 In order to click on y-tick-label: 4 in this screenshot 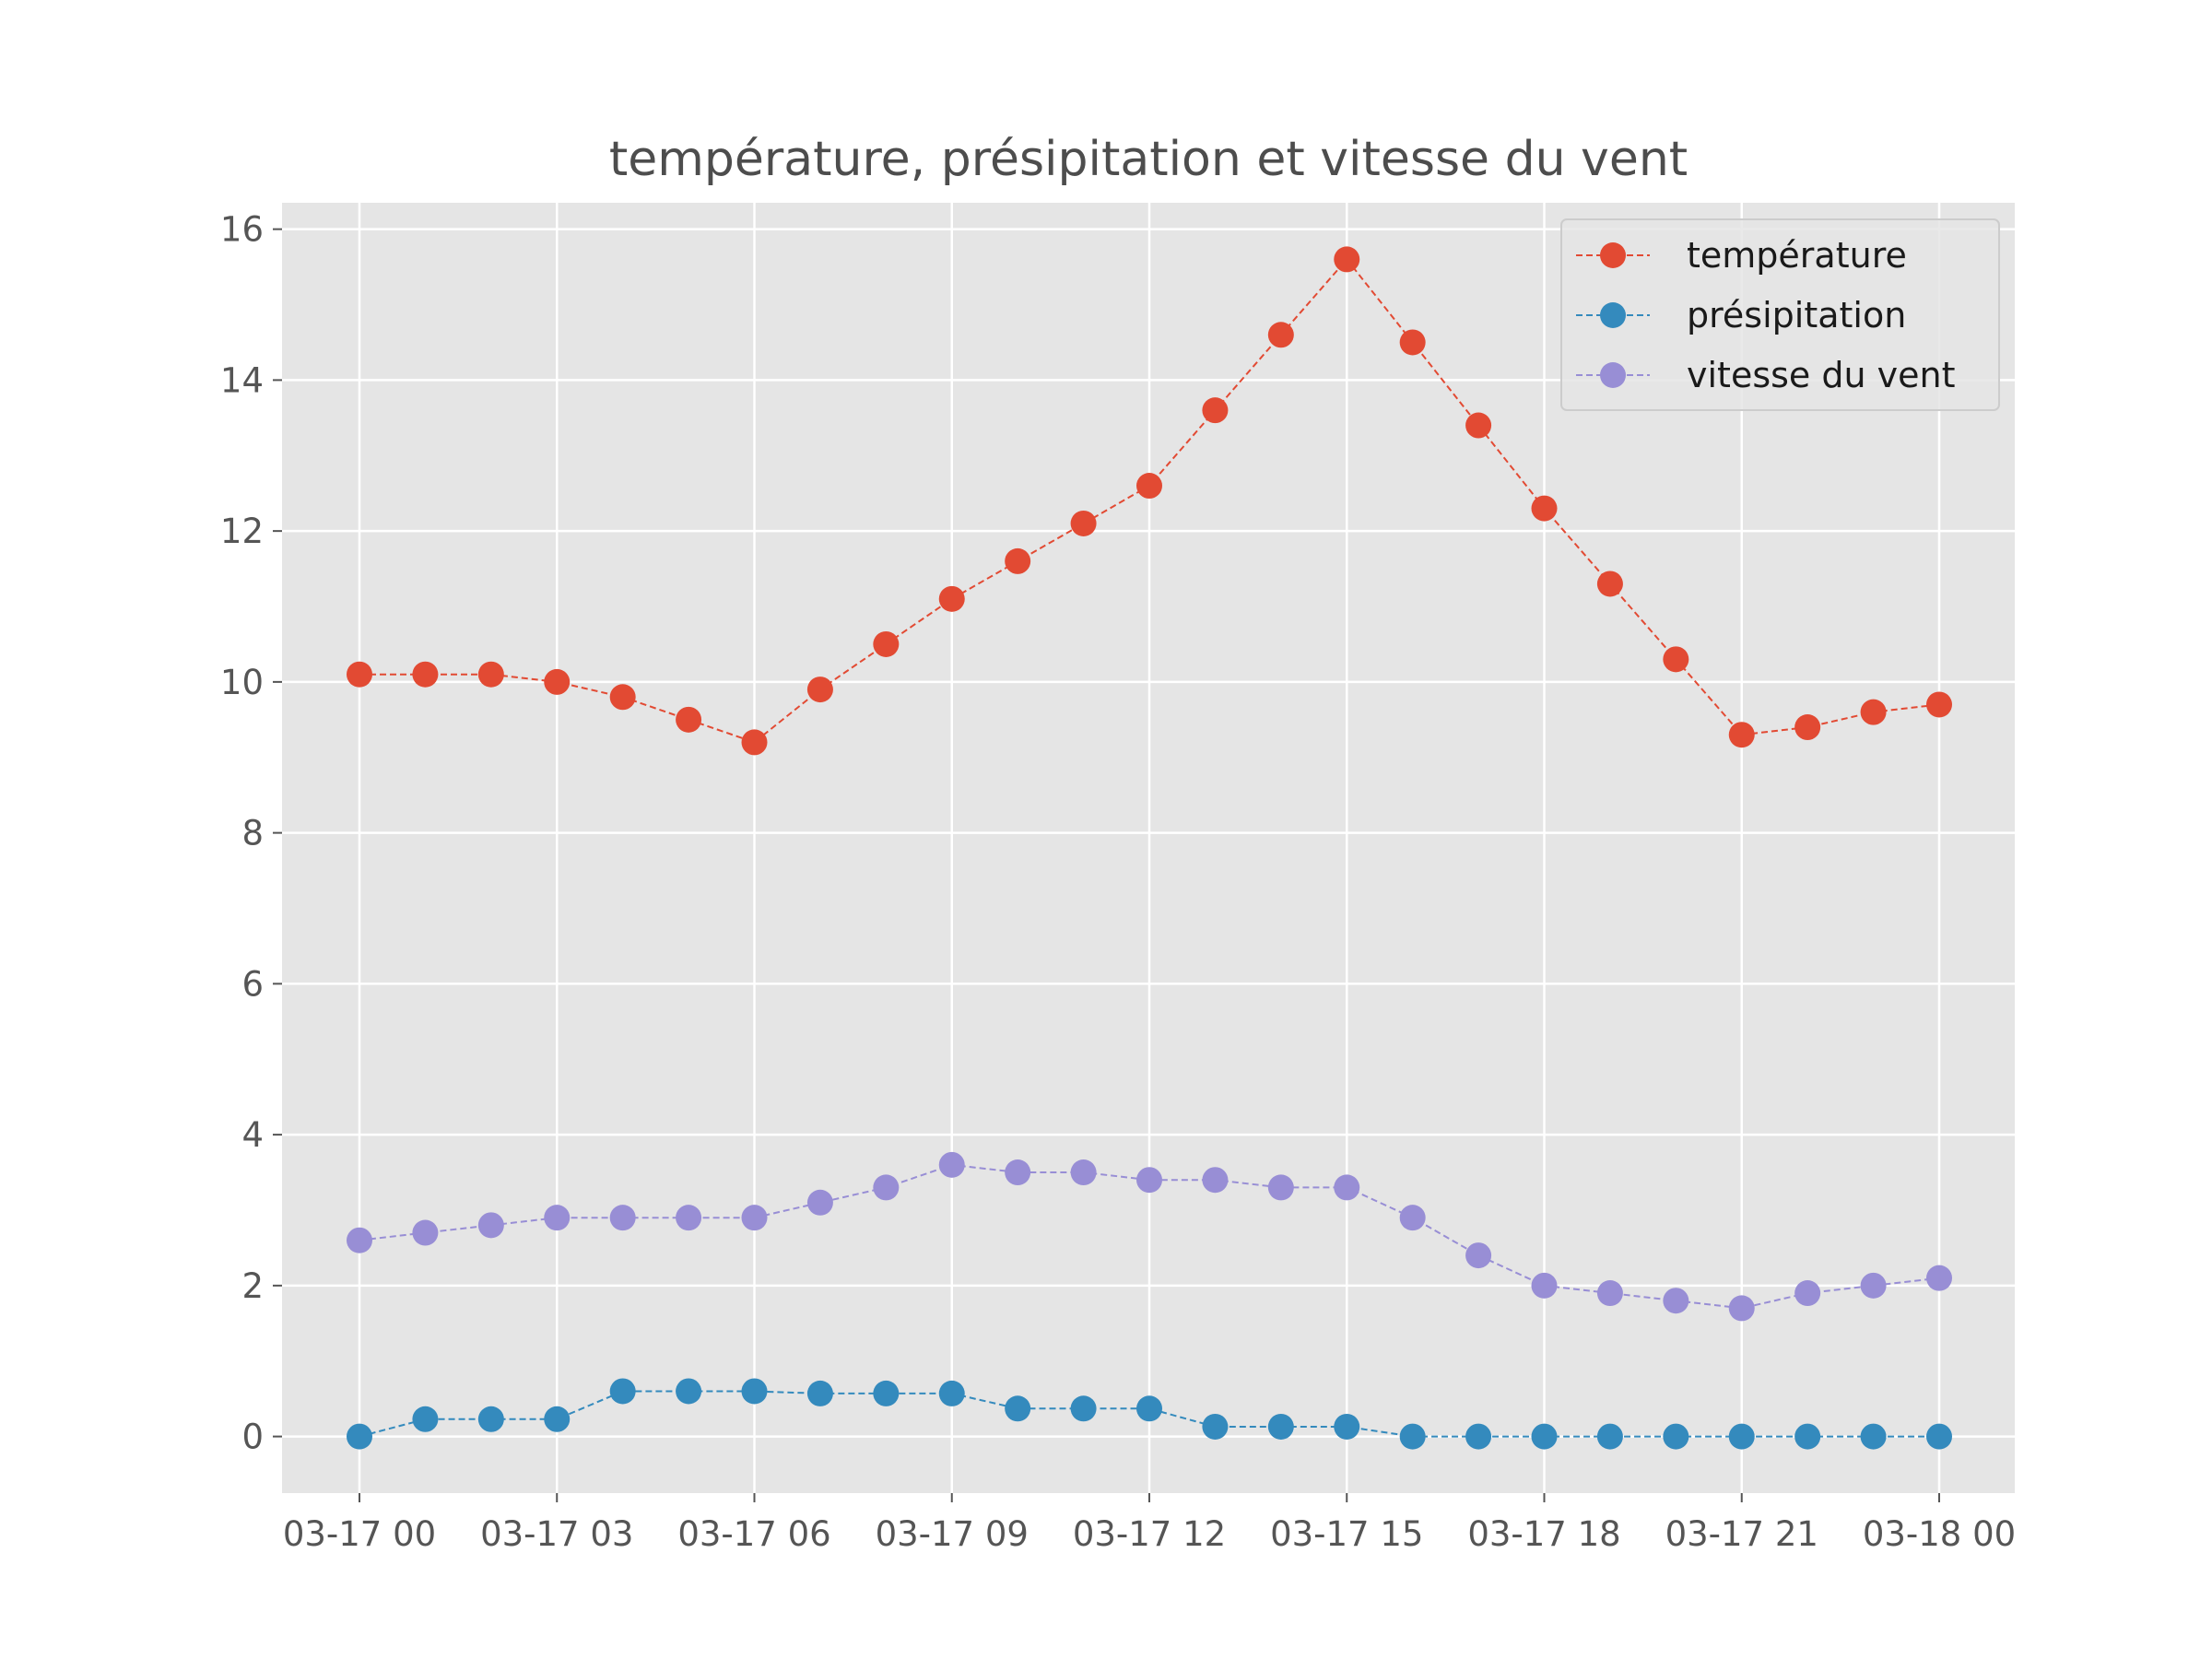, I will do `click(252, 1135)`.